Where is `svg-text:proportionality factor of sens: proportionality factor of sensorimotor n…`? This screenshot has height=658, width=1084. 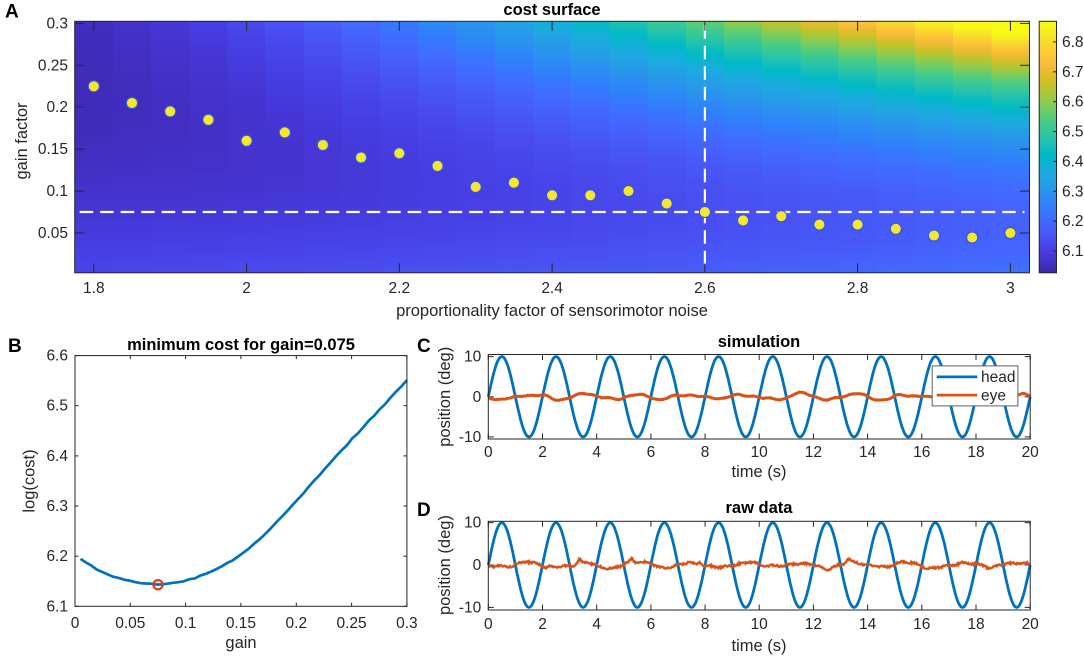 svg-text:proportionality factor of sens: proportionality factor of sensorimotor n… is located at coordinates (552, 311).